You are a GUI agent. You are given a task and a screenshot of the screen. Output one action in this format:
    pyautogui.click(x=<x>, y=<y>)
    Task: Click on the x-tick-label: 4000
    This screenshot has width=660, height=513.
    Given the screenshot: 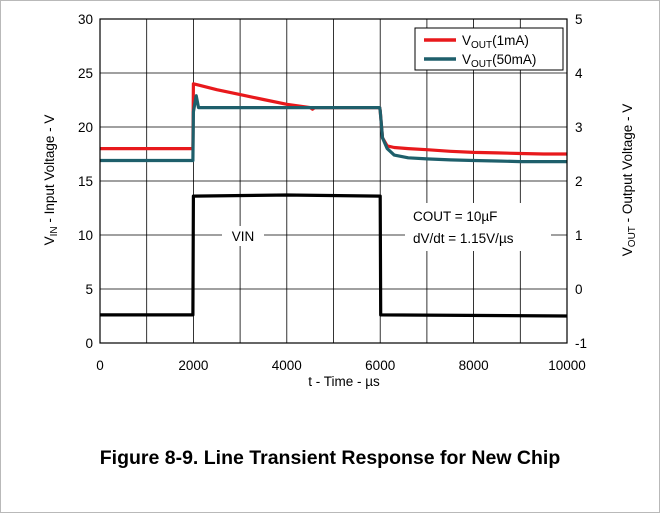 What is the action you would take?
    pyautogui.click(x=287, y=365)
    